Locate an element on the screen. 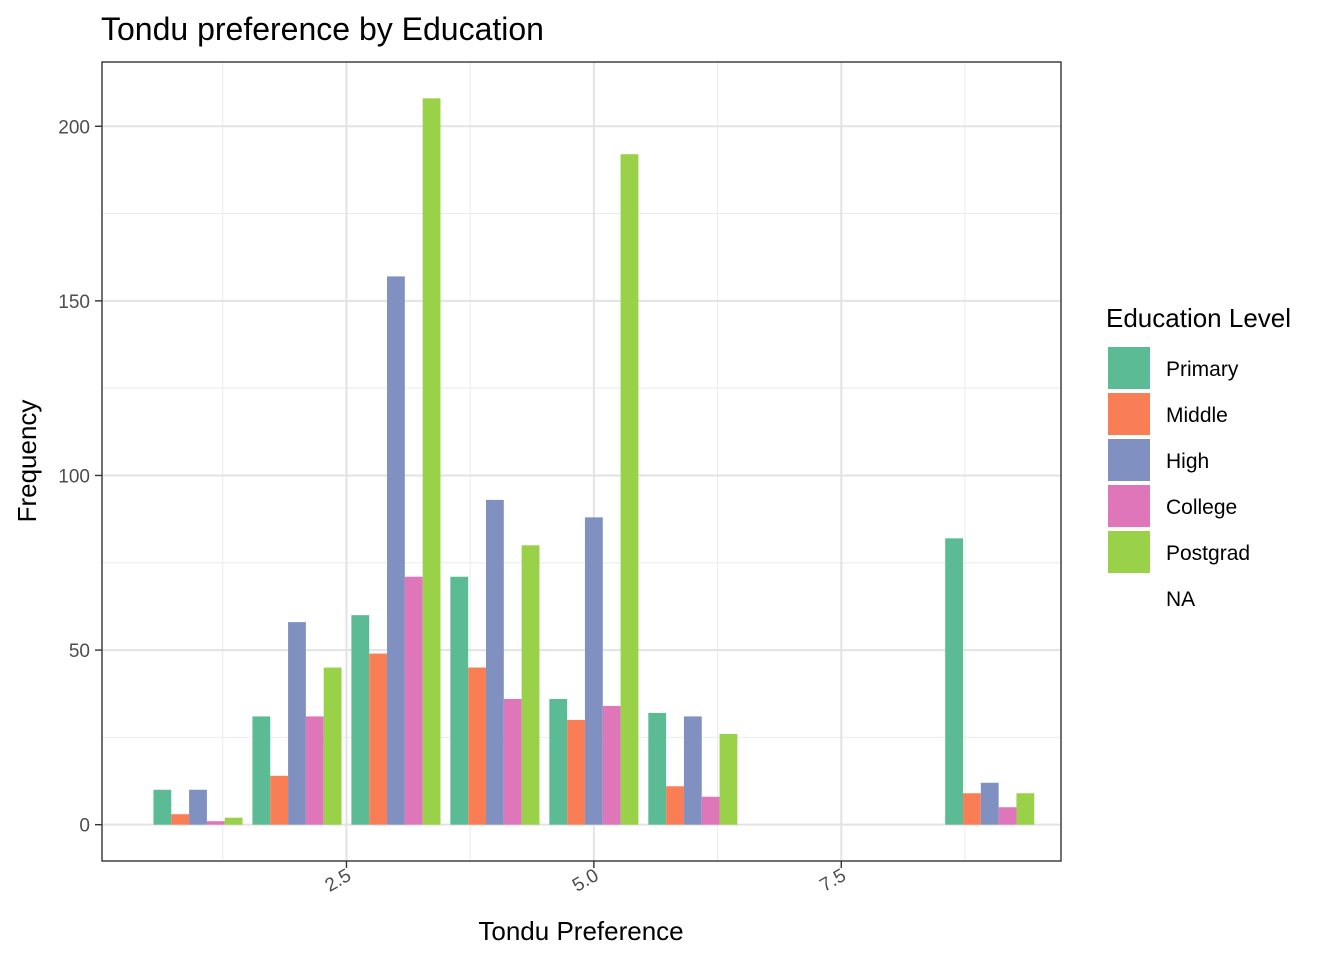  x-tick-label: 5.0 is located at coordinates (585, 880).